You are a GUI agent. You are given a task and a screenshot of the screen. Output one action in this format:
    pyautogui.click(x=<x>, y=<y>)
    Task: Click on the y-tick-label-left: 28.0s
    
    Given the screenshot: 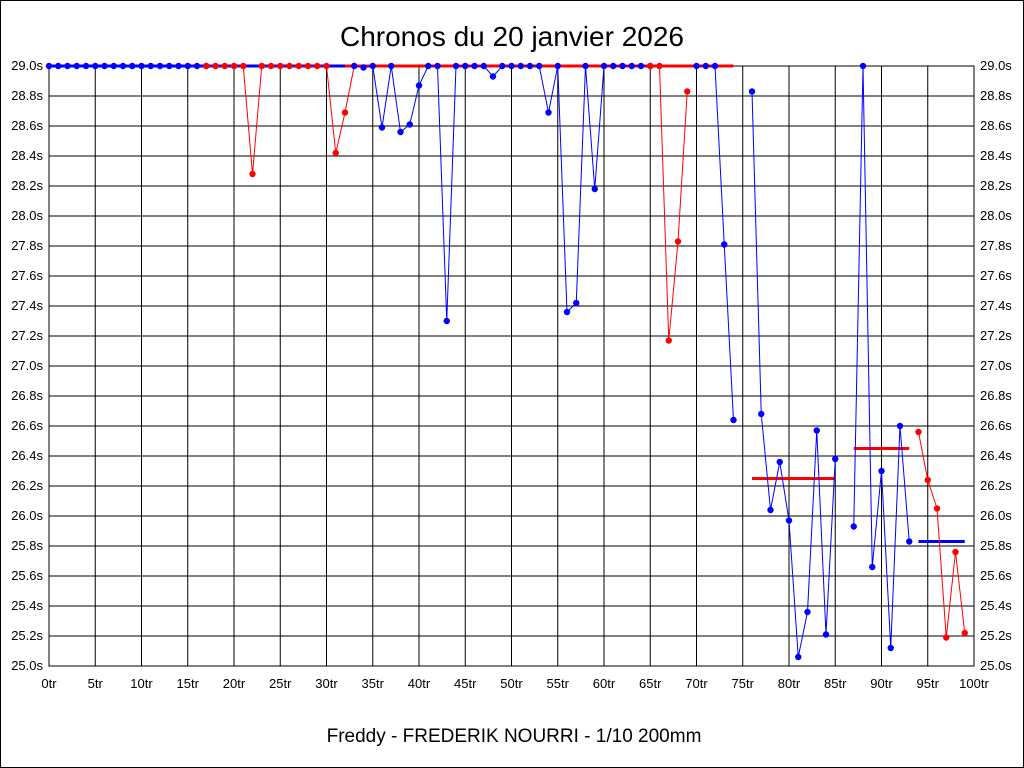 What is the action you would take?
    pyautogui.click(x=27, y=215)
    